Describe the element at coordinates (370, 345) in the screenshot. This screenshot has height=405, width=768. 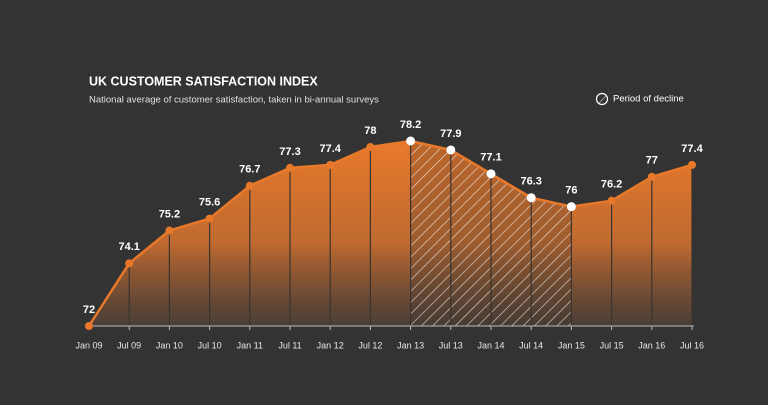
I see `x-tick-label: Jul 12` at that location.